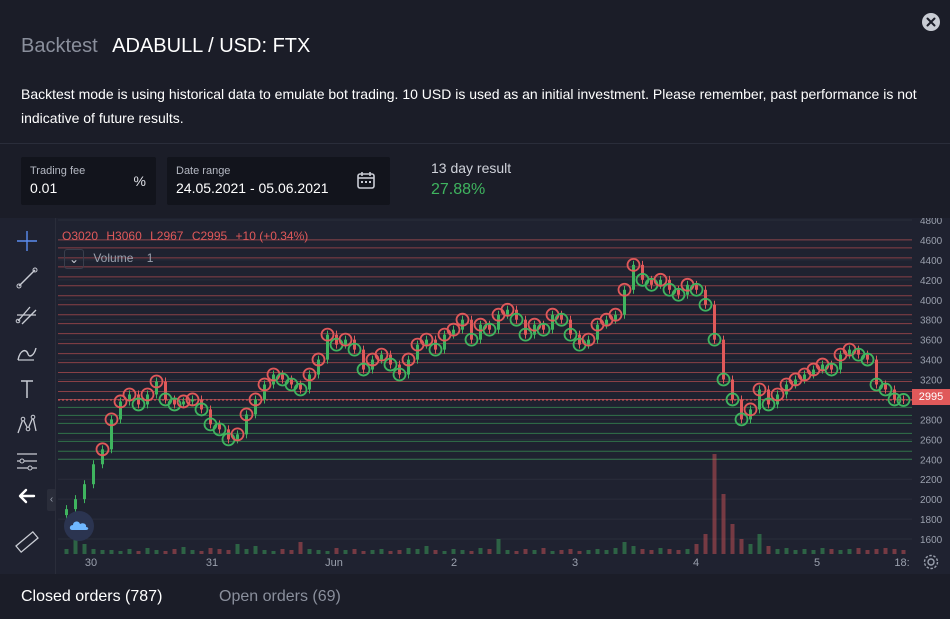  Describe the element at coordinates (92, 596) in the screenshot. I see `tab-closed-orders: Closed orders (787)` at that location.